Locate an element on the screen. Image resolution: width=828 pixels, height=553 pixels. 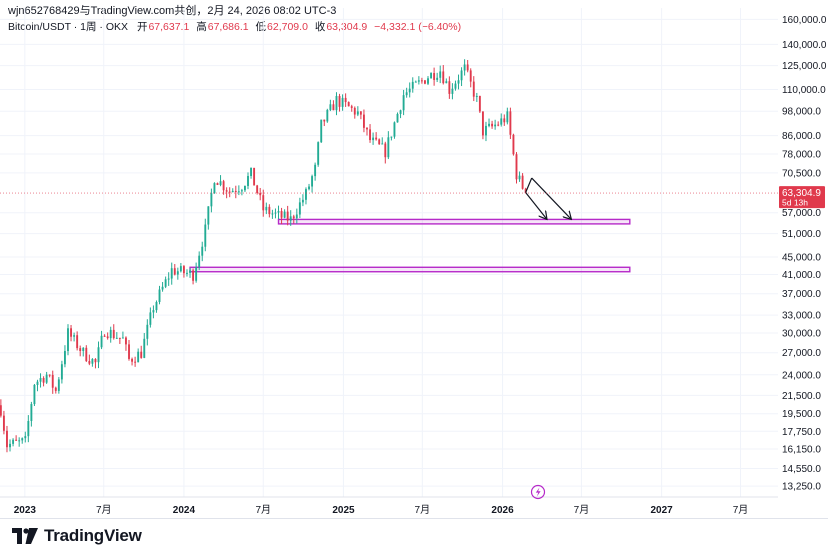
time-tick-label: 2026 is located at coordinates (502, 510).